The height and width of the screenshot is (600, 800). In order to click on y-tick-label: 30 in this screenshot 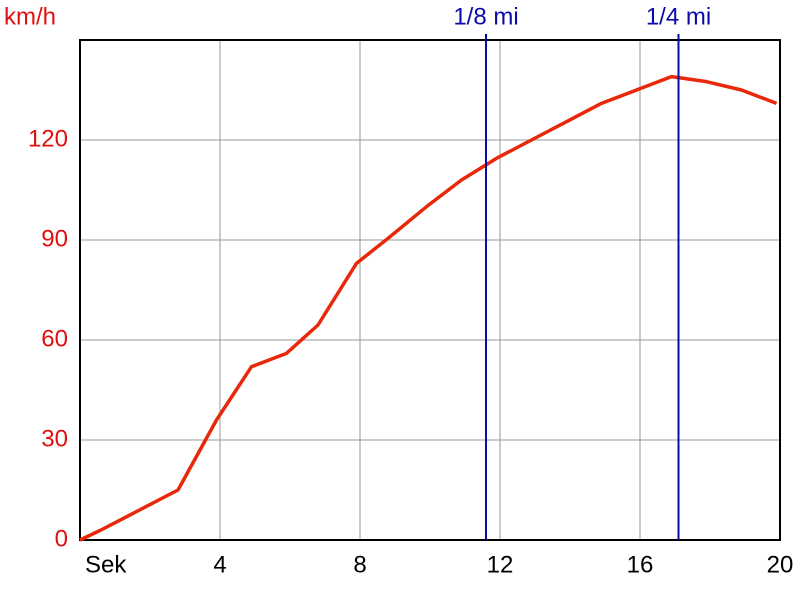, I will do `click(54, 438)`.